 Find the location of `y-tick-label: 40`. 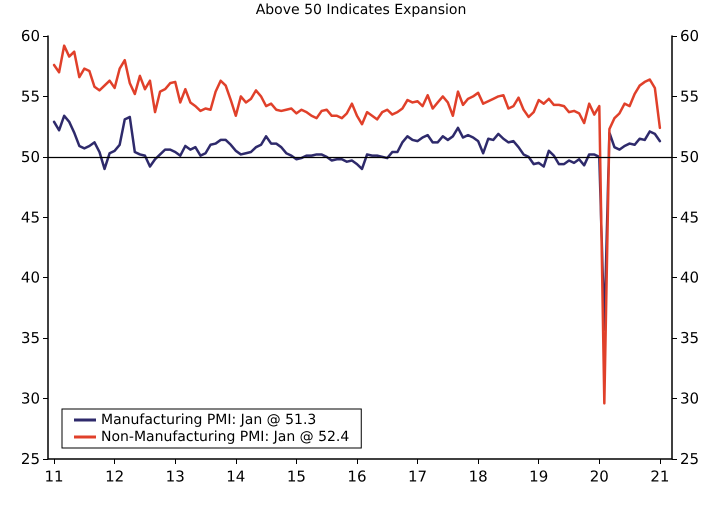

y-tick-label: 40 is located at coordinates (30, 277).